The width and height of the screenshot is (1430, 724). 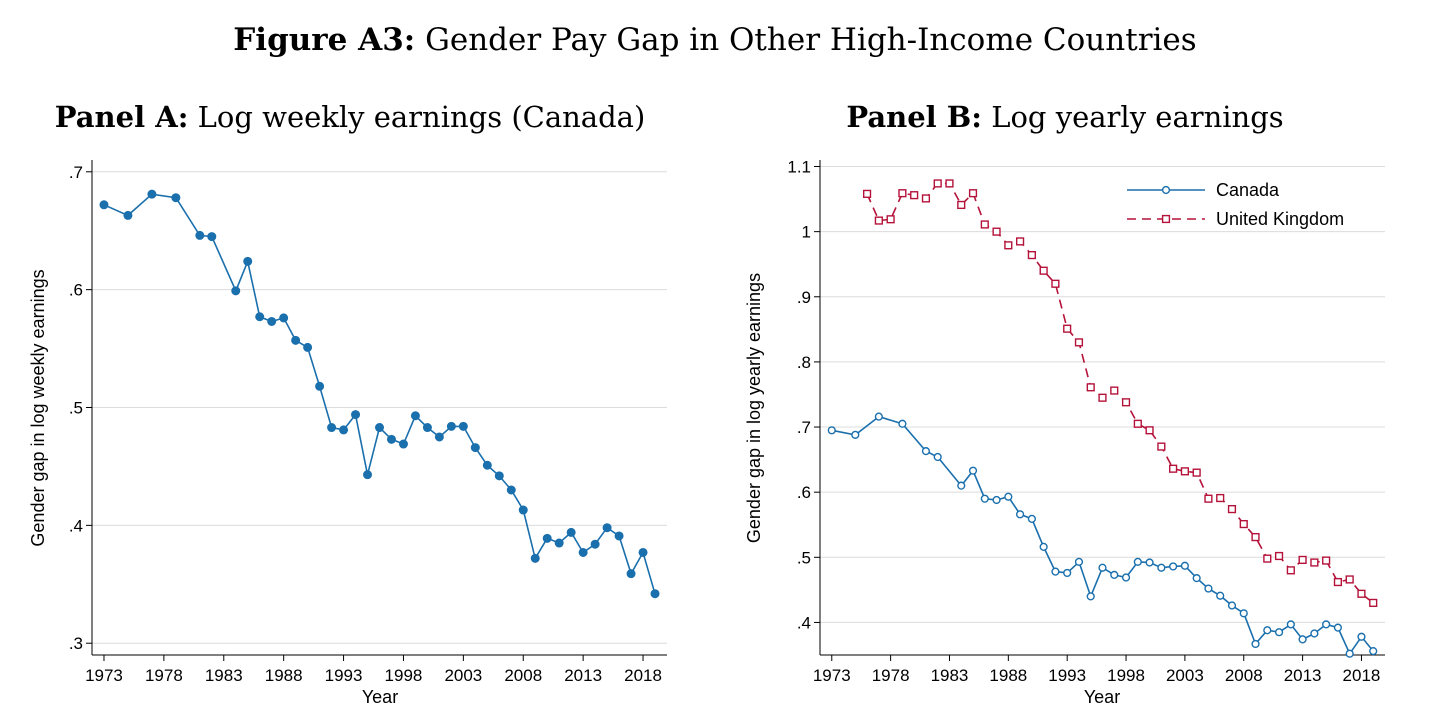 I want to click on panel-b-y-tick-label: .6, so click(x=804, y=492).